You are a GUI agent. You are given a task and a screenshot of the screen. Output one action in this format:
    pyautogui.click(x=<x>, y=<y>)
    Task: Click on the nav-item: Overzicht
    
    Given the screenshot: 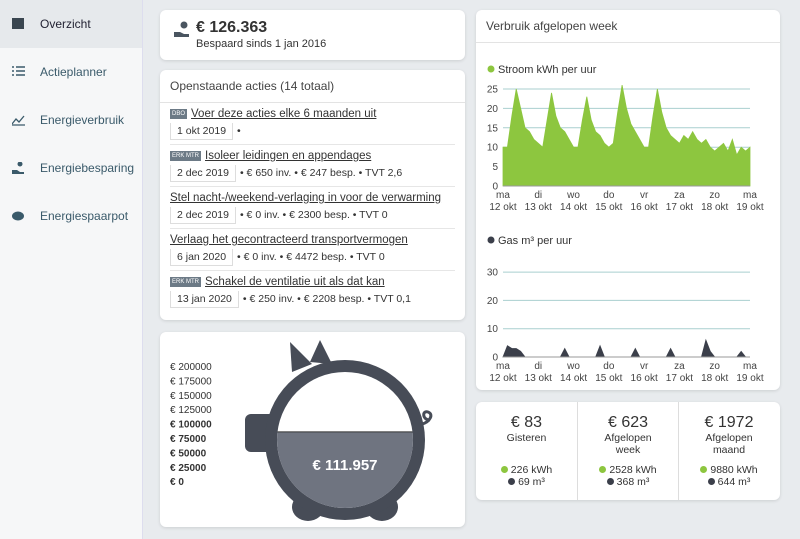 What is the action you would take?
    pyautogui.click(x=71, y=24)
    